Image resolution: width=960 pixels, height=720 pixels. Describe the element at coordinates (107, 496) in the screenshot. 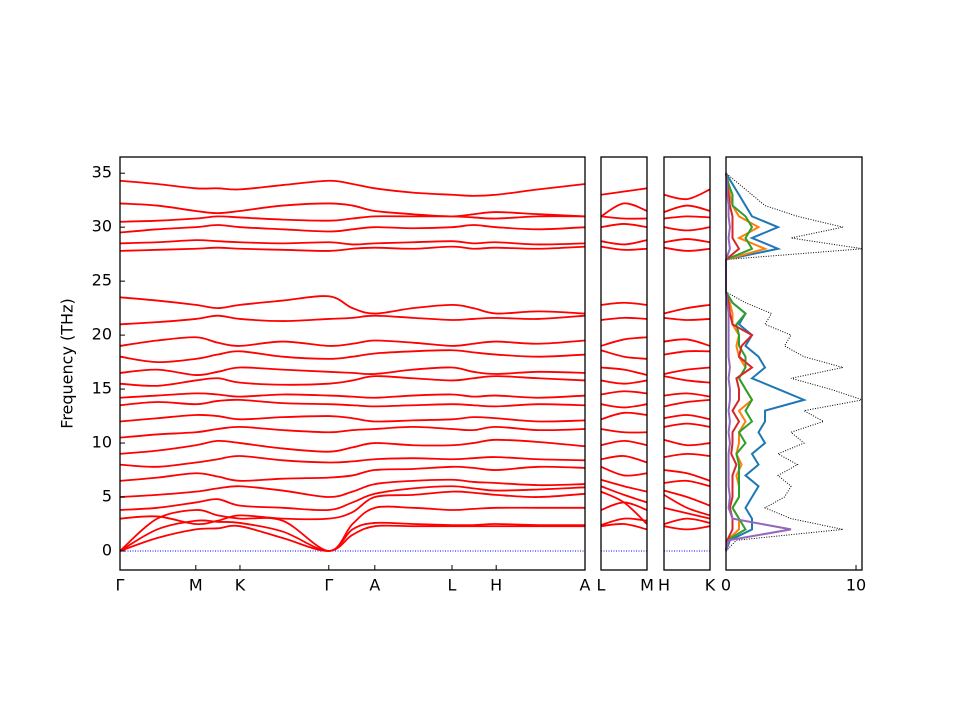

I see `y-tick-label: 5` at that location.